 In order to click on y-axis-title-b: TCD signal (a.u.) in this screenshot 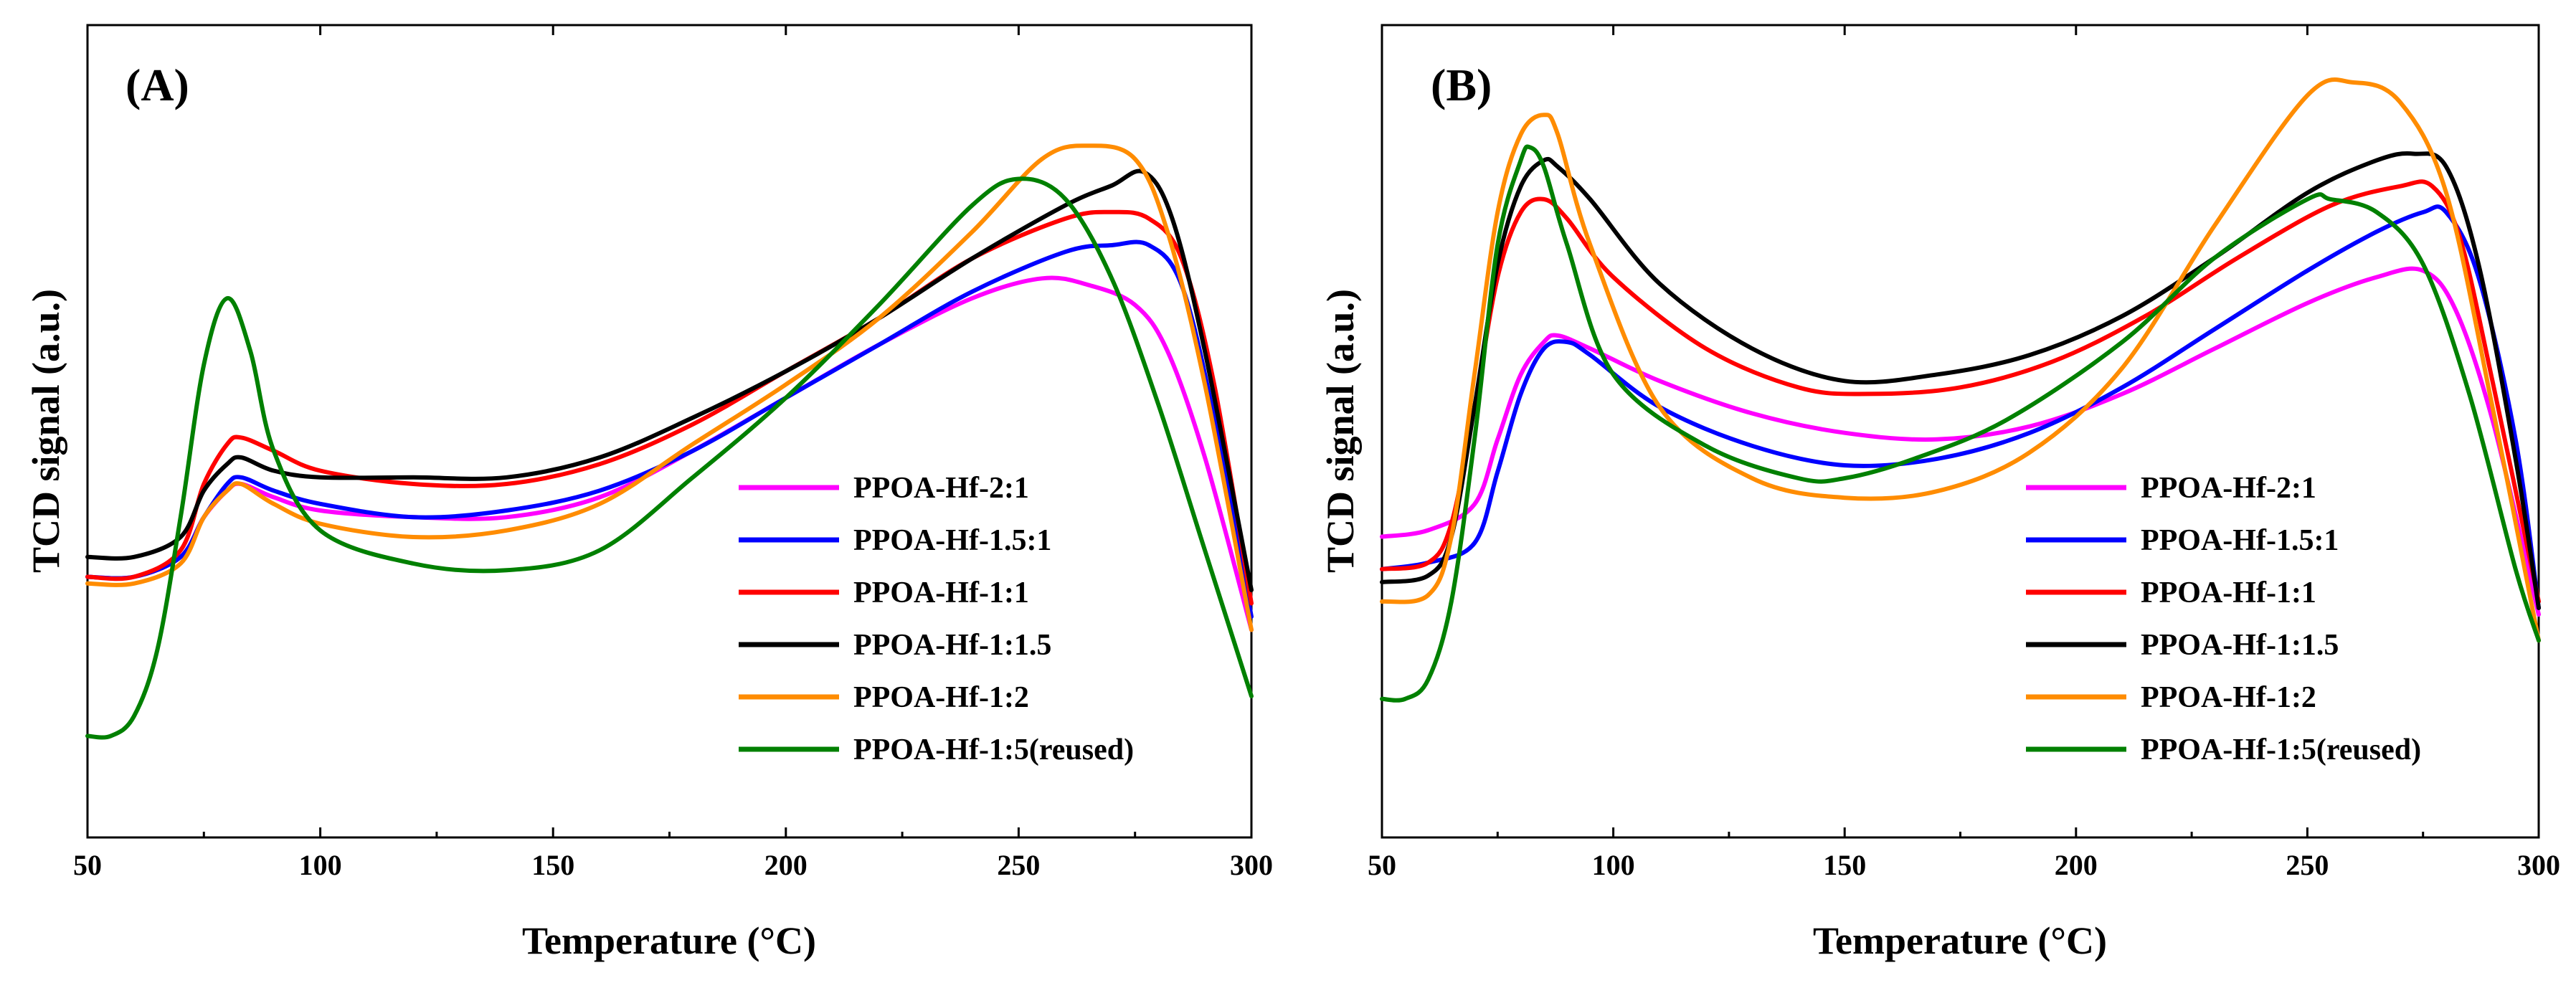, I will do `click(1340, 431)`.